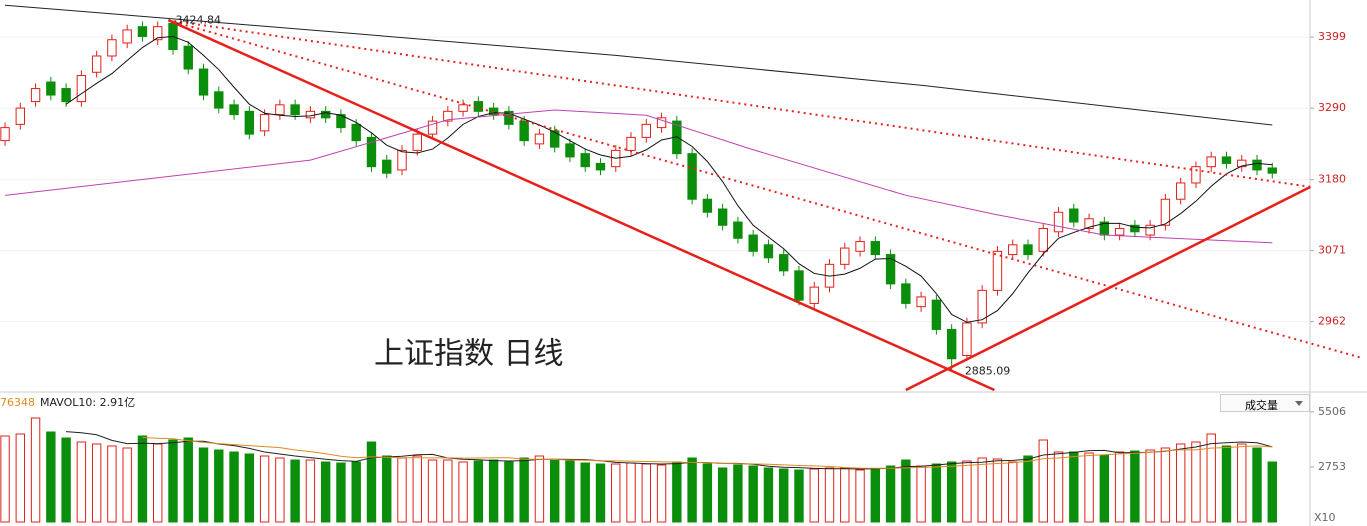 Image resolution: width=1367 pixels, height=526 pixels. I want to click on chart-title: 上证指数 日线, so click(469, 354).